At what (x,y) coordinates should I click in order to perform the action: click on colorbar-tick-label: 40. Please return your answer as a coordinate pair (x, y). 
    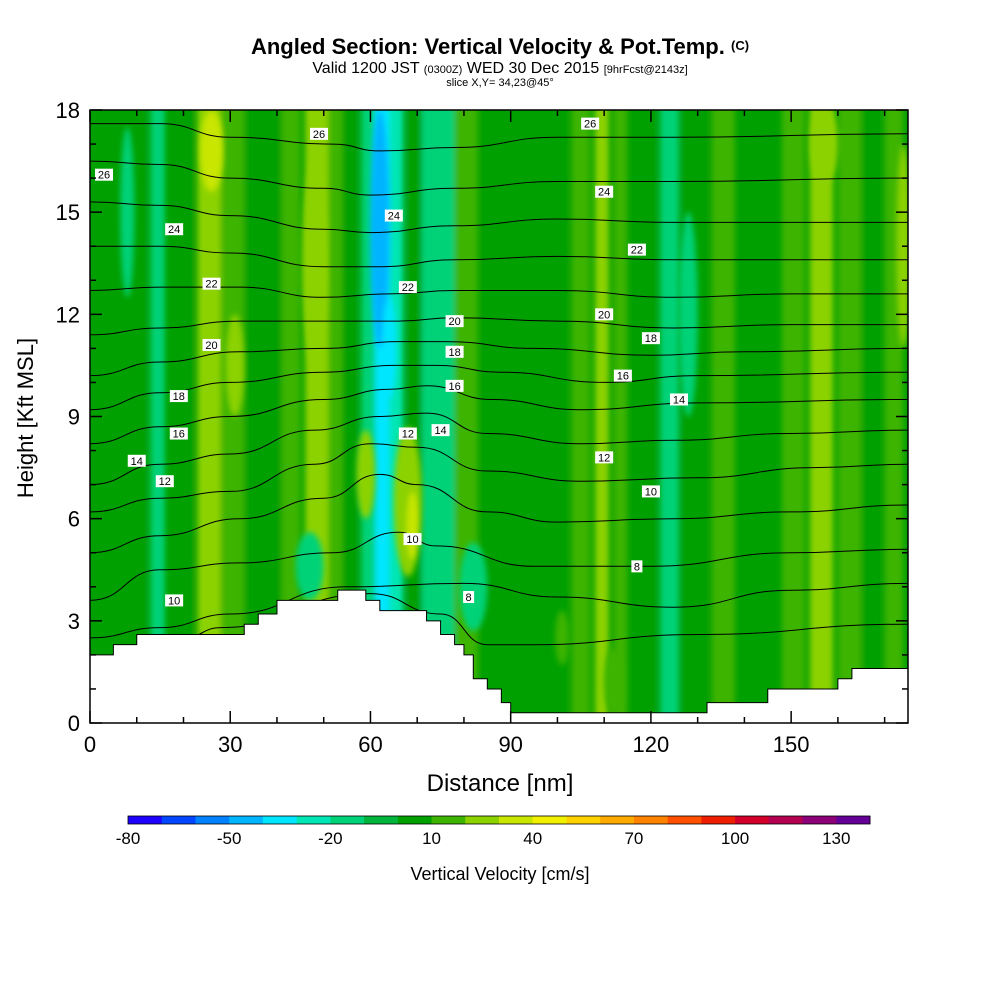
    Looking at the image, I should click on (532, 838).